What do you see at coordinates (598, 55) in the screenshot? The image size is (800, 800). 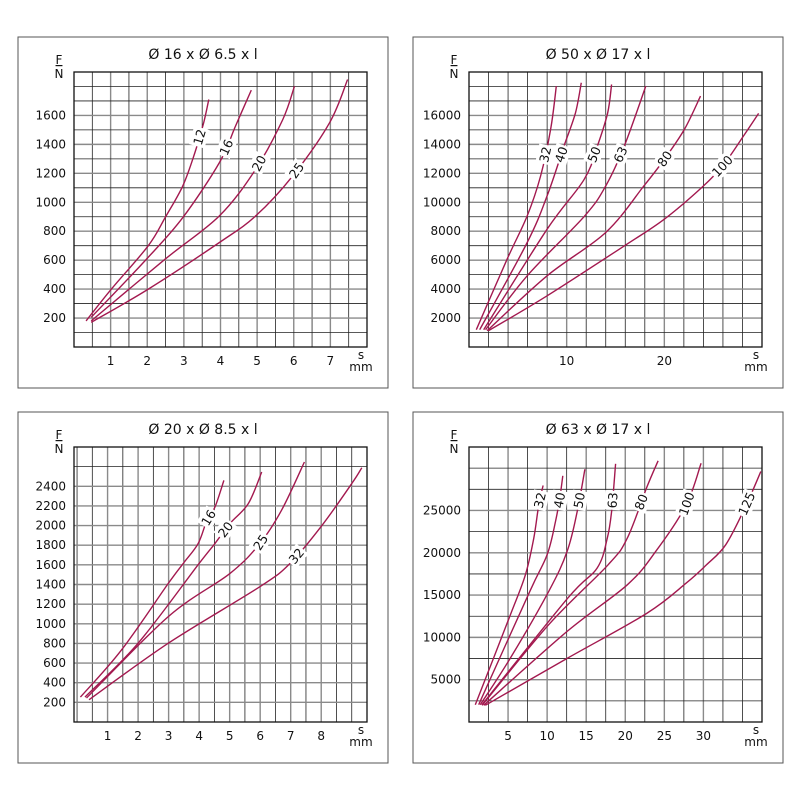 I see `chart-title: Ø 50 x Ø 17 x l` at bounding box center [598, 55].